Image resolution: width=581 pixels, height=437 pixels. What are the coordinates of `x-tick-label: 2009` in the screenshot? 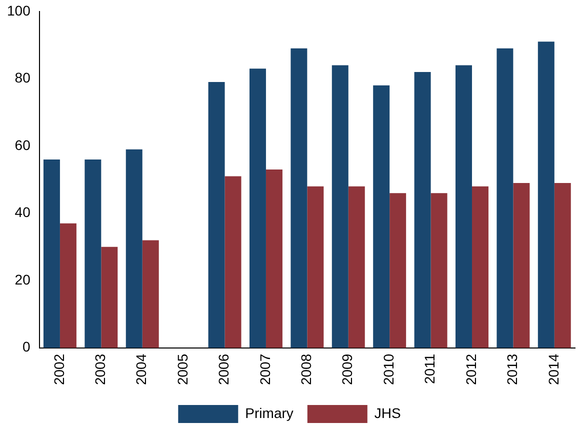 It's located at (347, 370).